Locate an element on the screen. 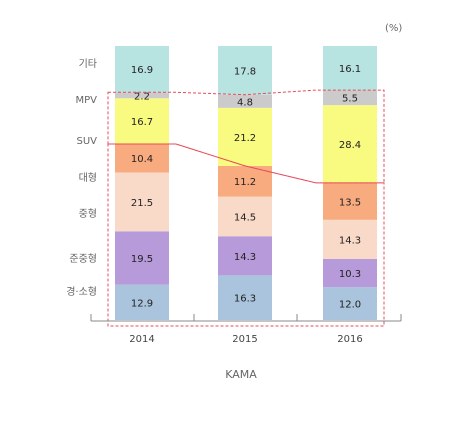 The width and height of the screenshot is (468, 425). data-label: 17.8 is located at coordinates (245, 71).